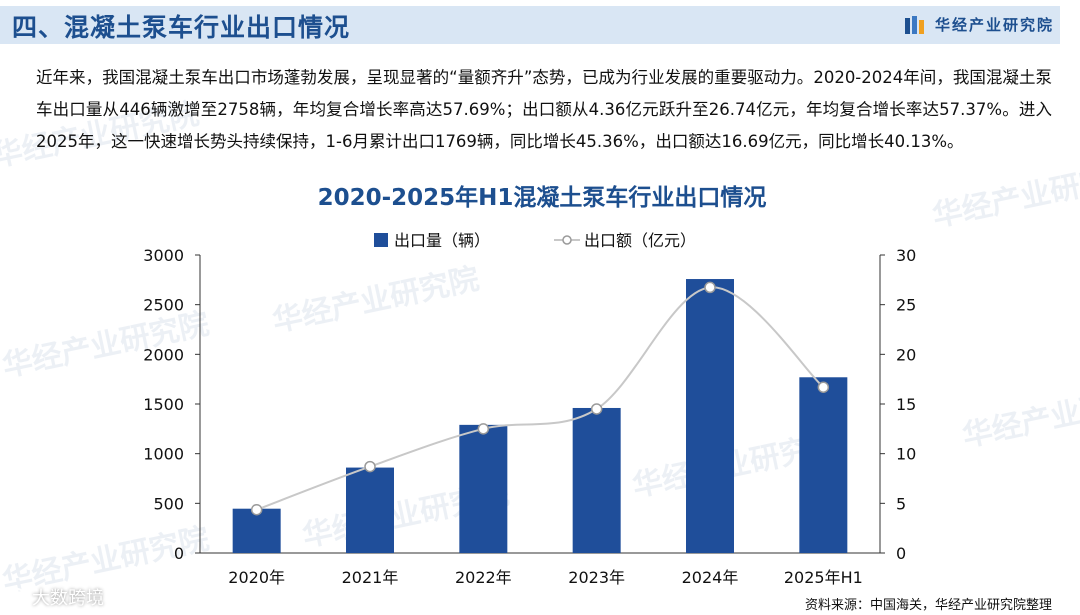  I want to click on brand-logo-icon, so click(914, 24).